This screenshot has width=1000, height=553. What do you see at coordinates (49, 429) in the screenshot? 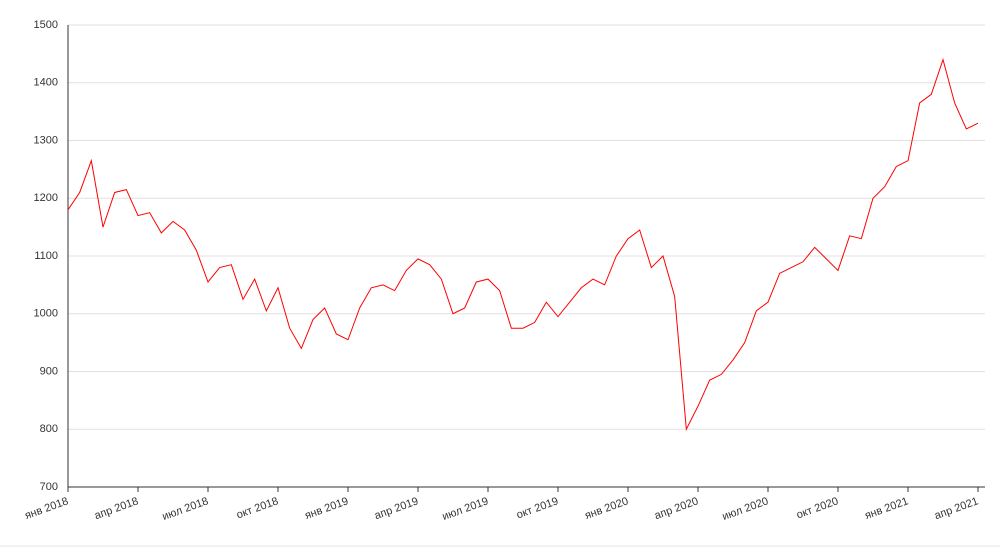
I see `y-tick-label: 800` at bounding box center [49, 429].